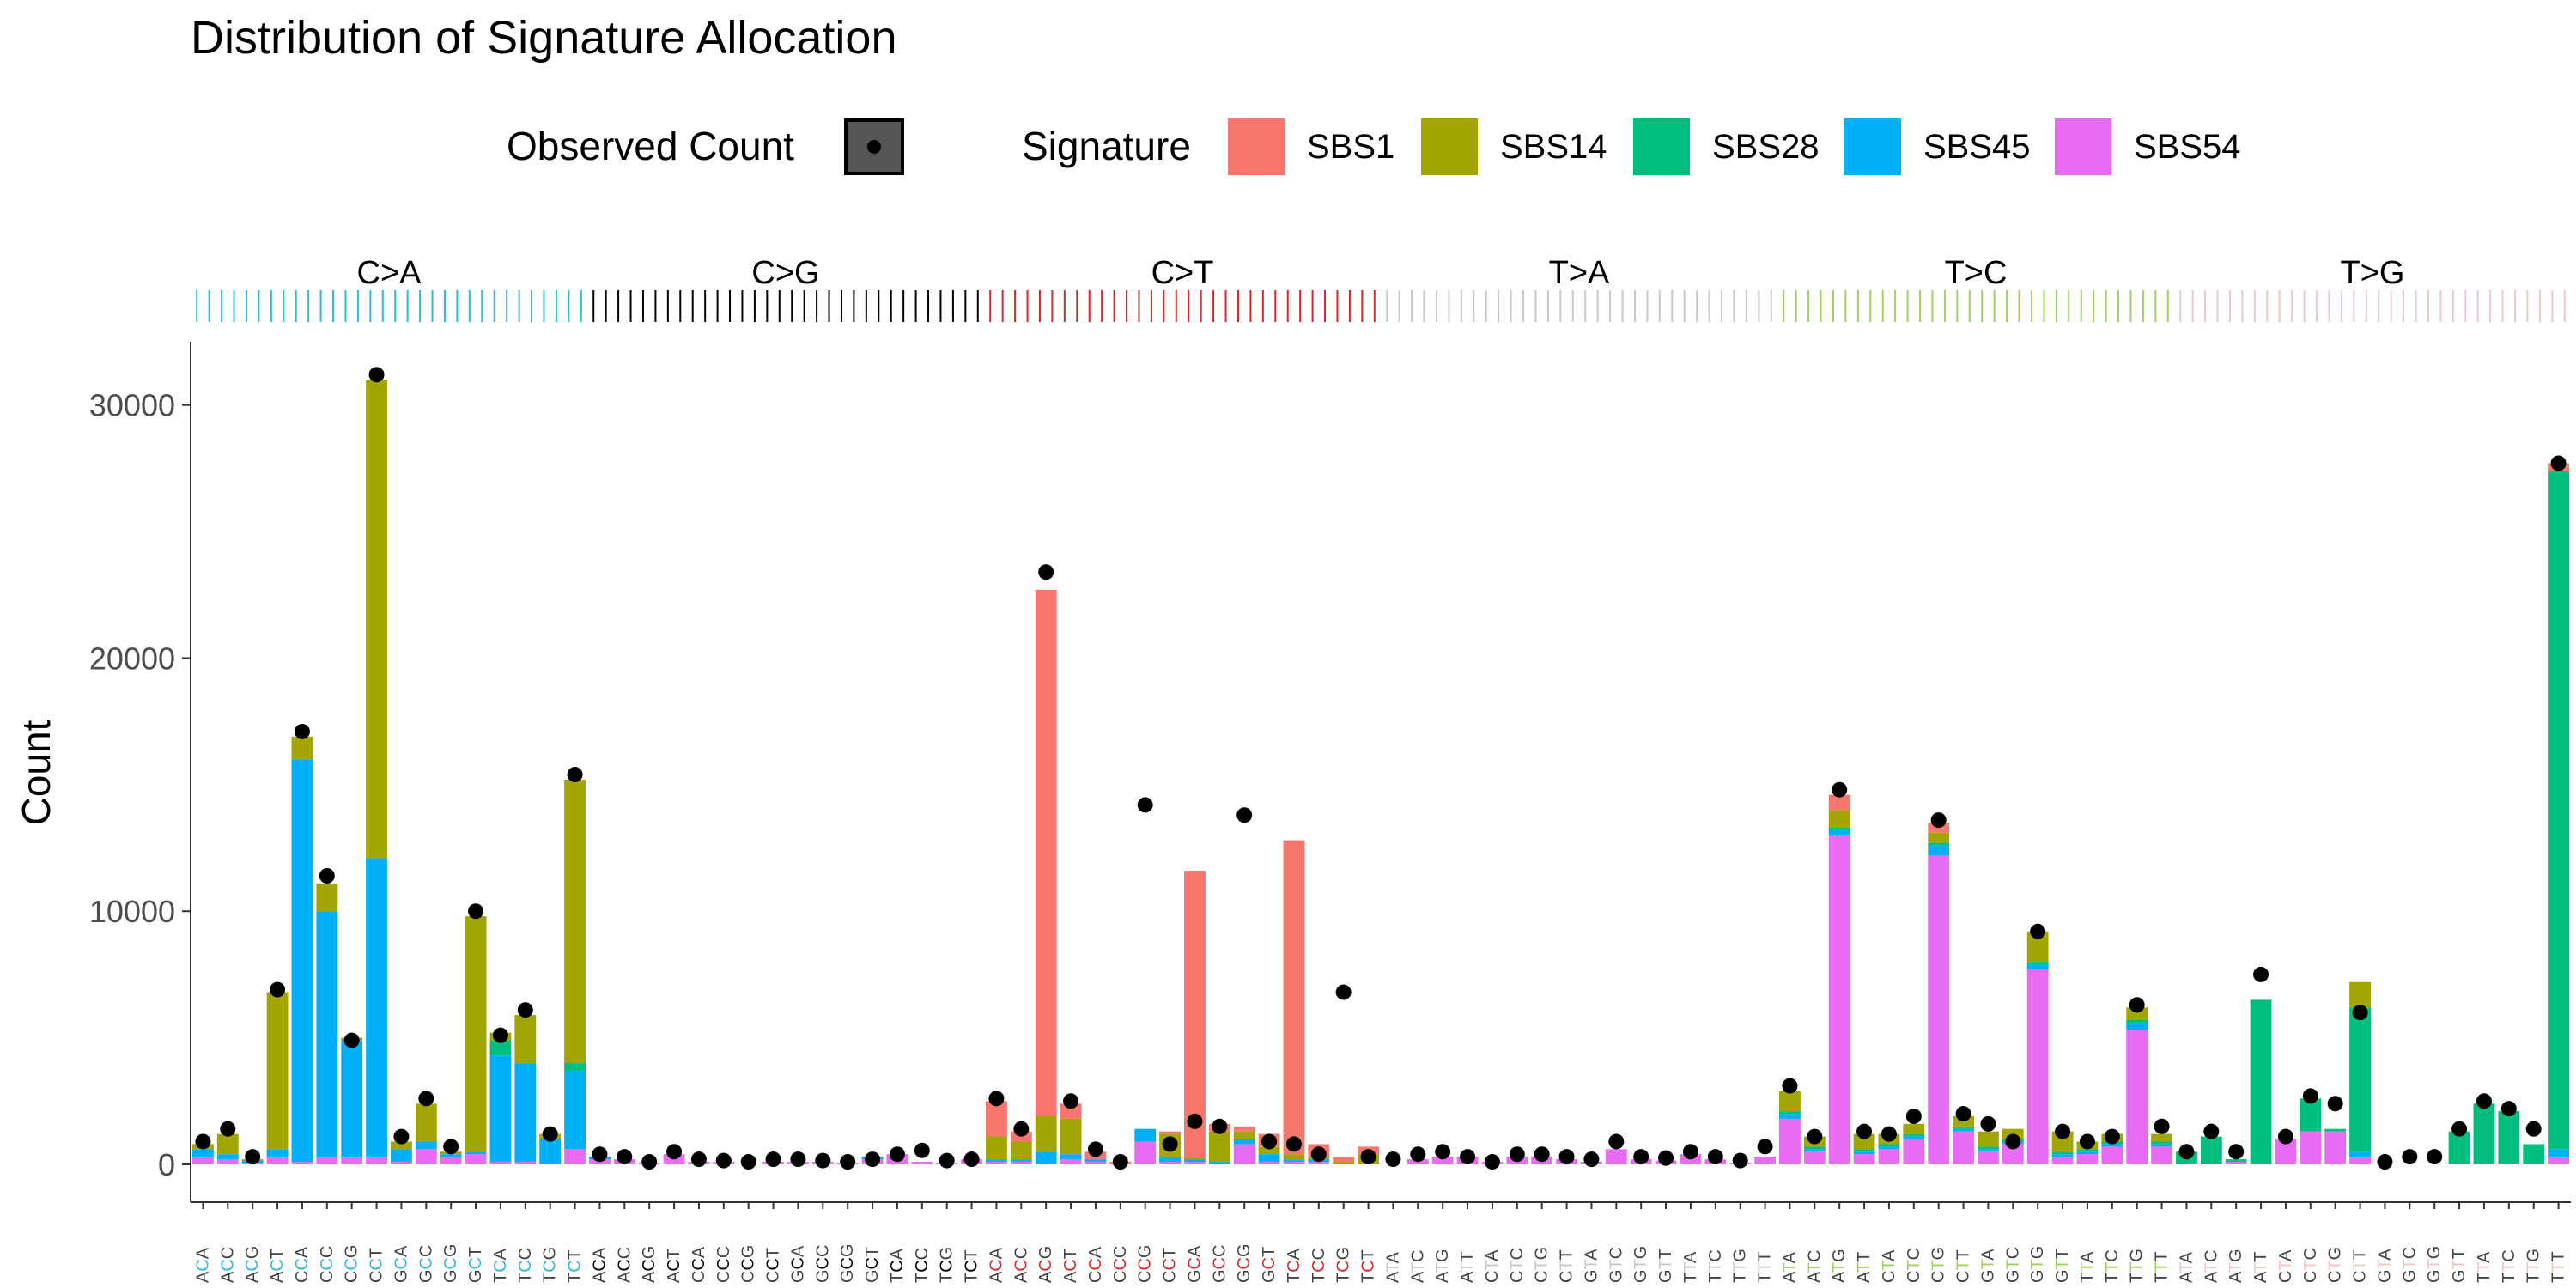  What do you see at coordinates (278, 1266) in the screenshot?
I see `x-tick-label: ACT` at bounding box center [278, 1266].